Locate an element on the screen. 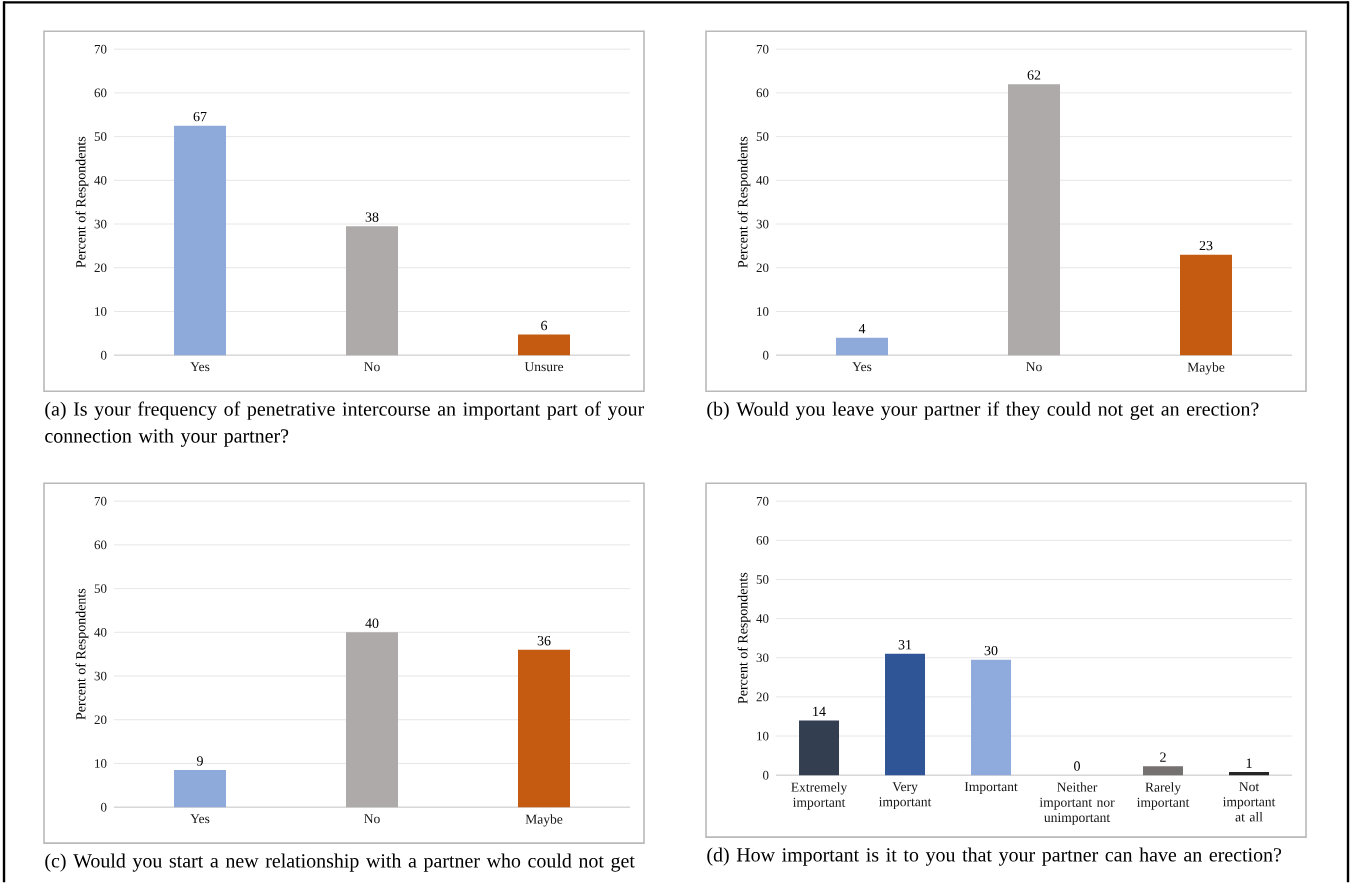 Image resolution: width=1352 pixels, height=884 pixels. text: (b) Would you leave your partner if they could not get an erection? is located at coordinates (983, 411).